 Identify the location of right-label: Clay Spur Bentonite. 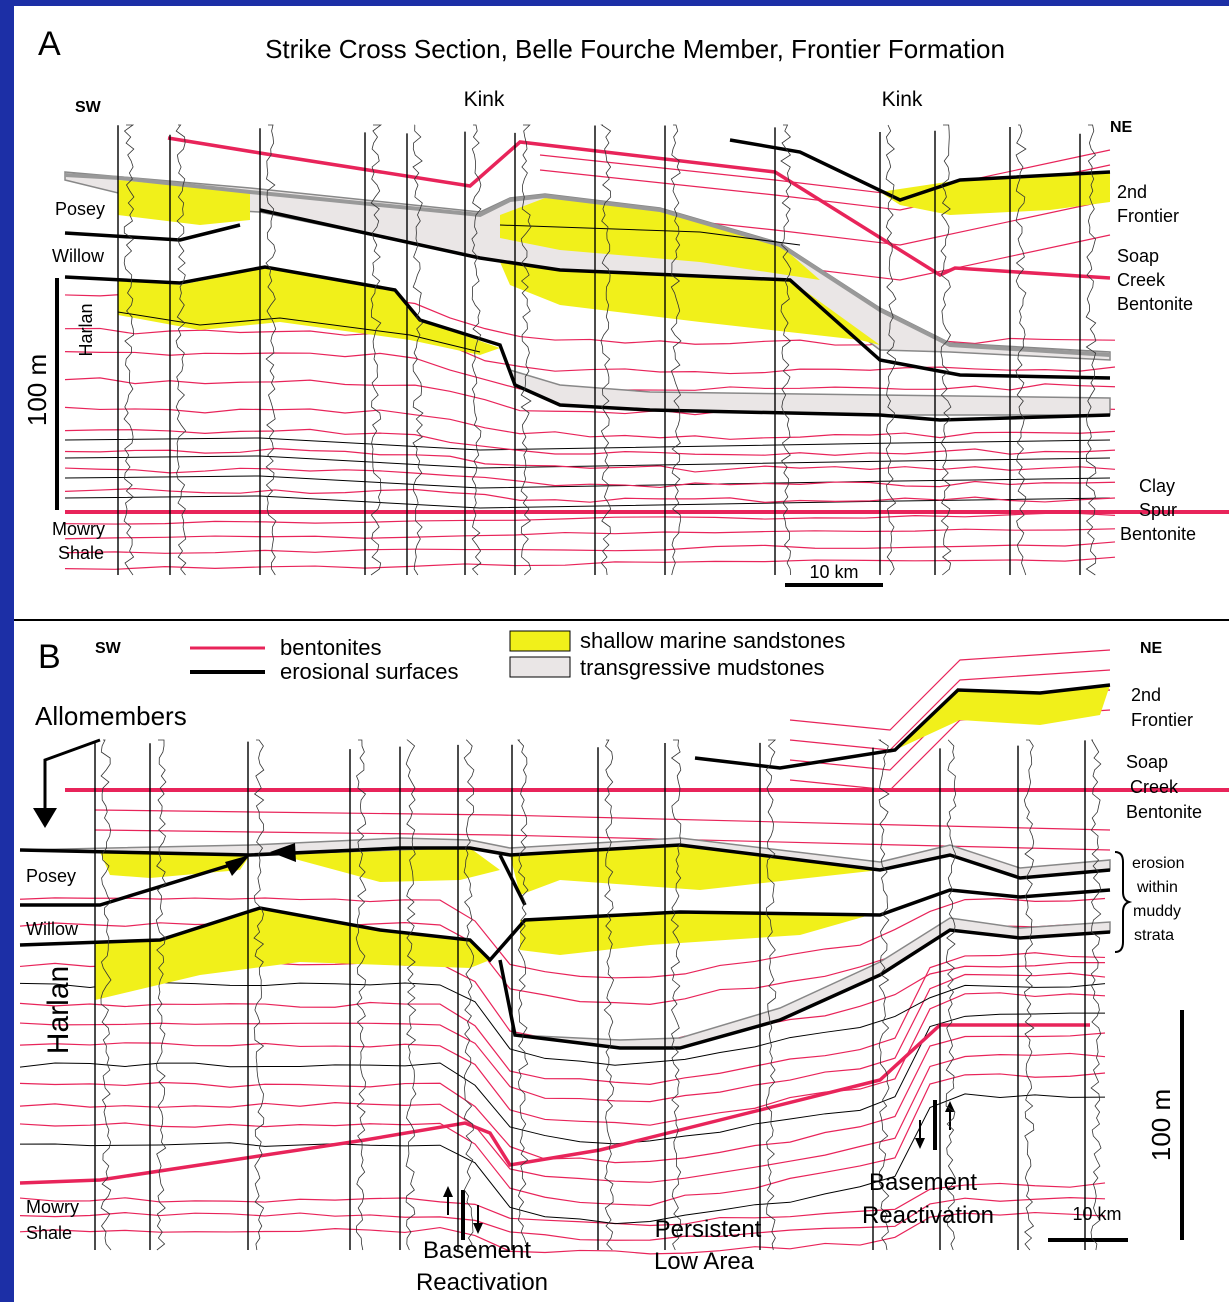
(1158, 510).